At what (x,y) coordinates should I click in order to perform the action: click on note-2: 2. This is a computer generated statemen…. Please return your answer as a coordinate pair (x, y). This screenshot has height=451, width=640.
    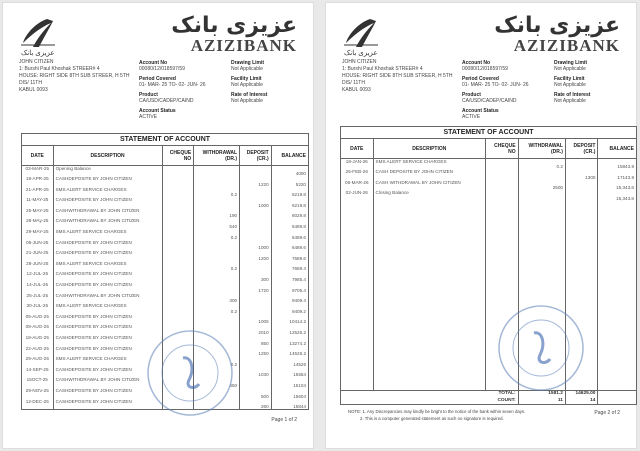
    Looking at the image, I should click on (432, 418).